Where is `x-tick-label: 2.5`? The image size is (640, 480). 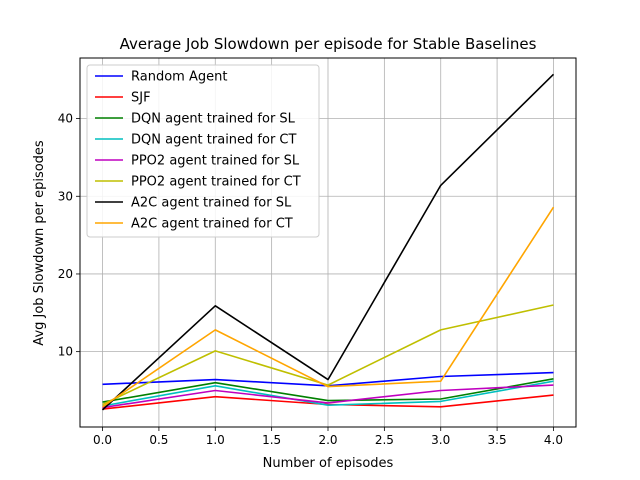
x-tick-label: 2.5 is located at coordinates (384, 440).